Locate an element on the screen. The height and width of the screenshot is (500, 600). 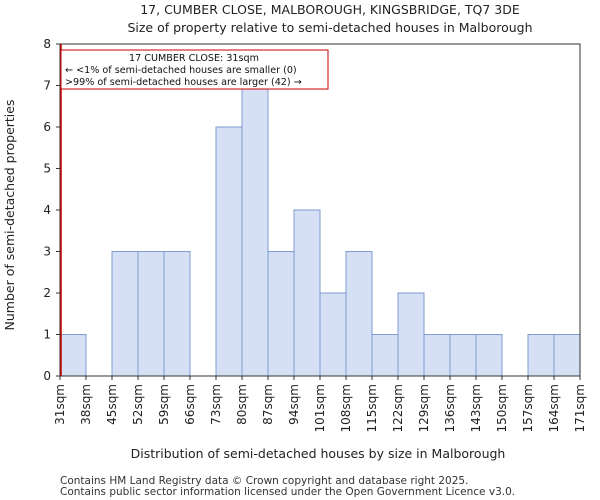
bar-129sqm is located at coordinates (437, 355).